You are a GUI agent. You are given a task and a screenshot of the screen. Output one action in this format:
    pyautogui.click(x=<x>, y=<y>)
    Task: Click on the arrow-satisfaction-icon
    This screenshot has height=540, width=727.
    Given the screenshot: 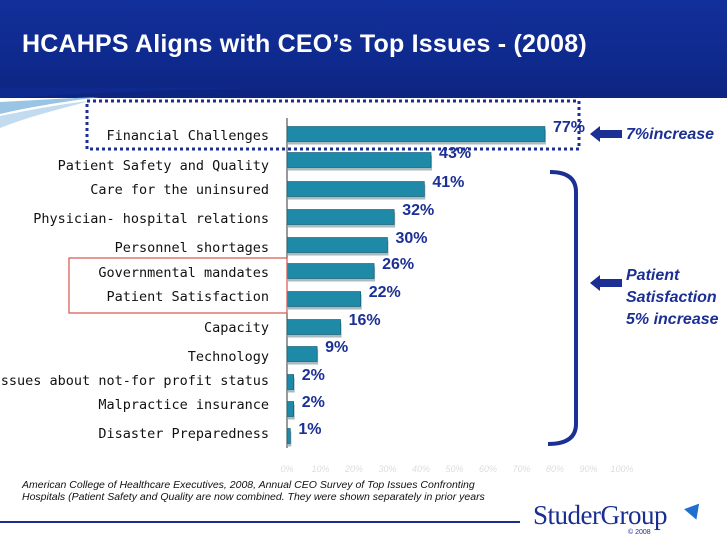 What is the action you would take?
    pyautogui.click(x=606, y=283)
    